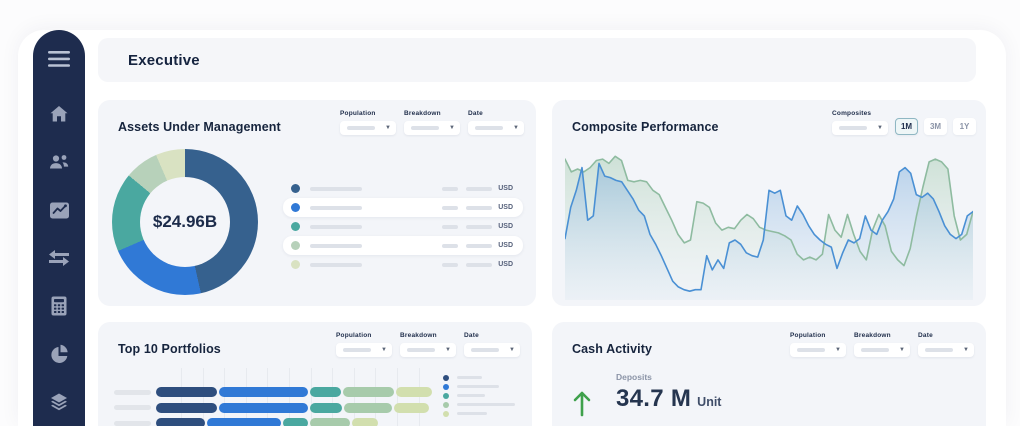 Image resolution: width=1020 pixels, height=426 pixels. What do you see at coordinates (654, 398) in the screenshot?
I see `deposits-value: 34.7 M` at bounding box center [654, 398].